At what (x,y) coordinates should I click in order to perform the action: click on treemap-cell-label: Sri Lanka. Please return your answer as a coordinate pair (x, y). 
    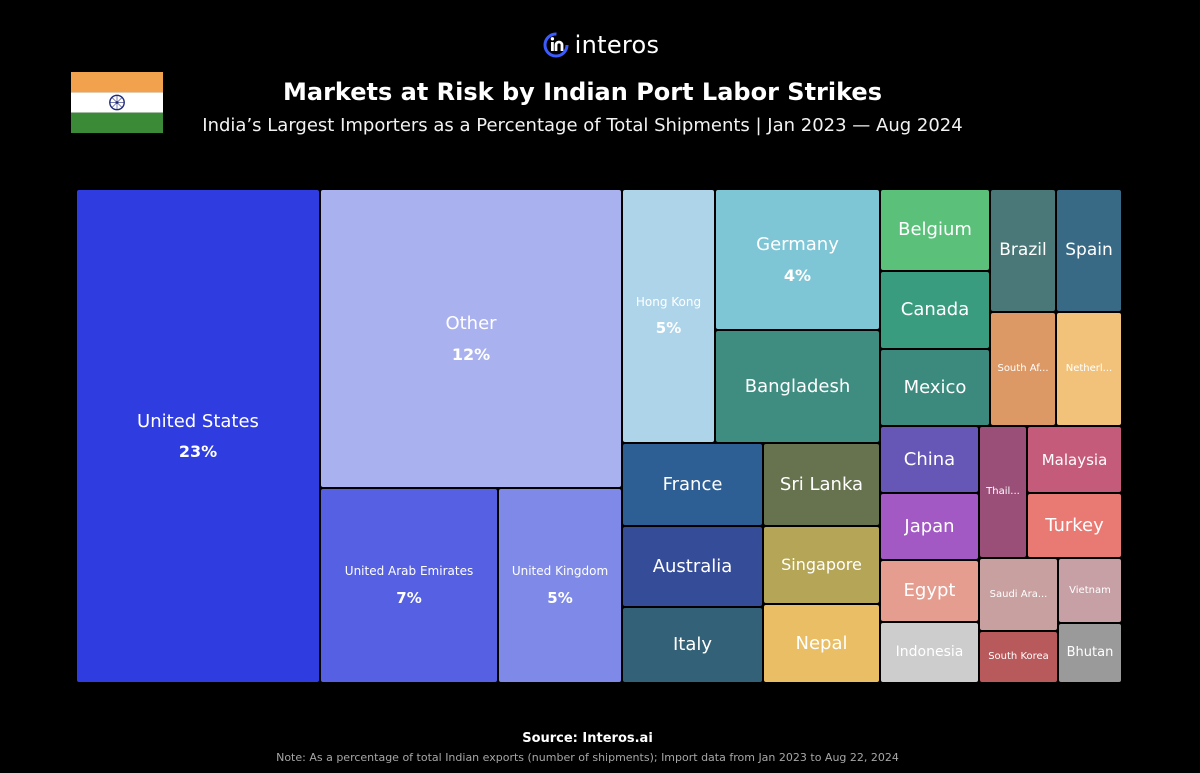
    Looking at the image, I should click on (821, 484).